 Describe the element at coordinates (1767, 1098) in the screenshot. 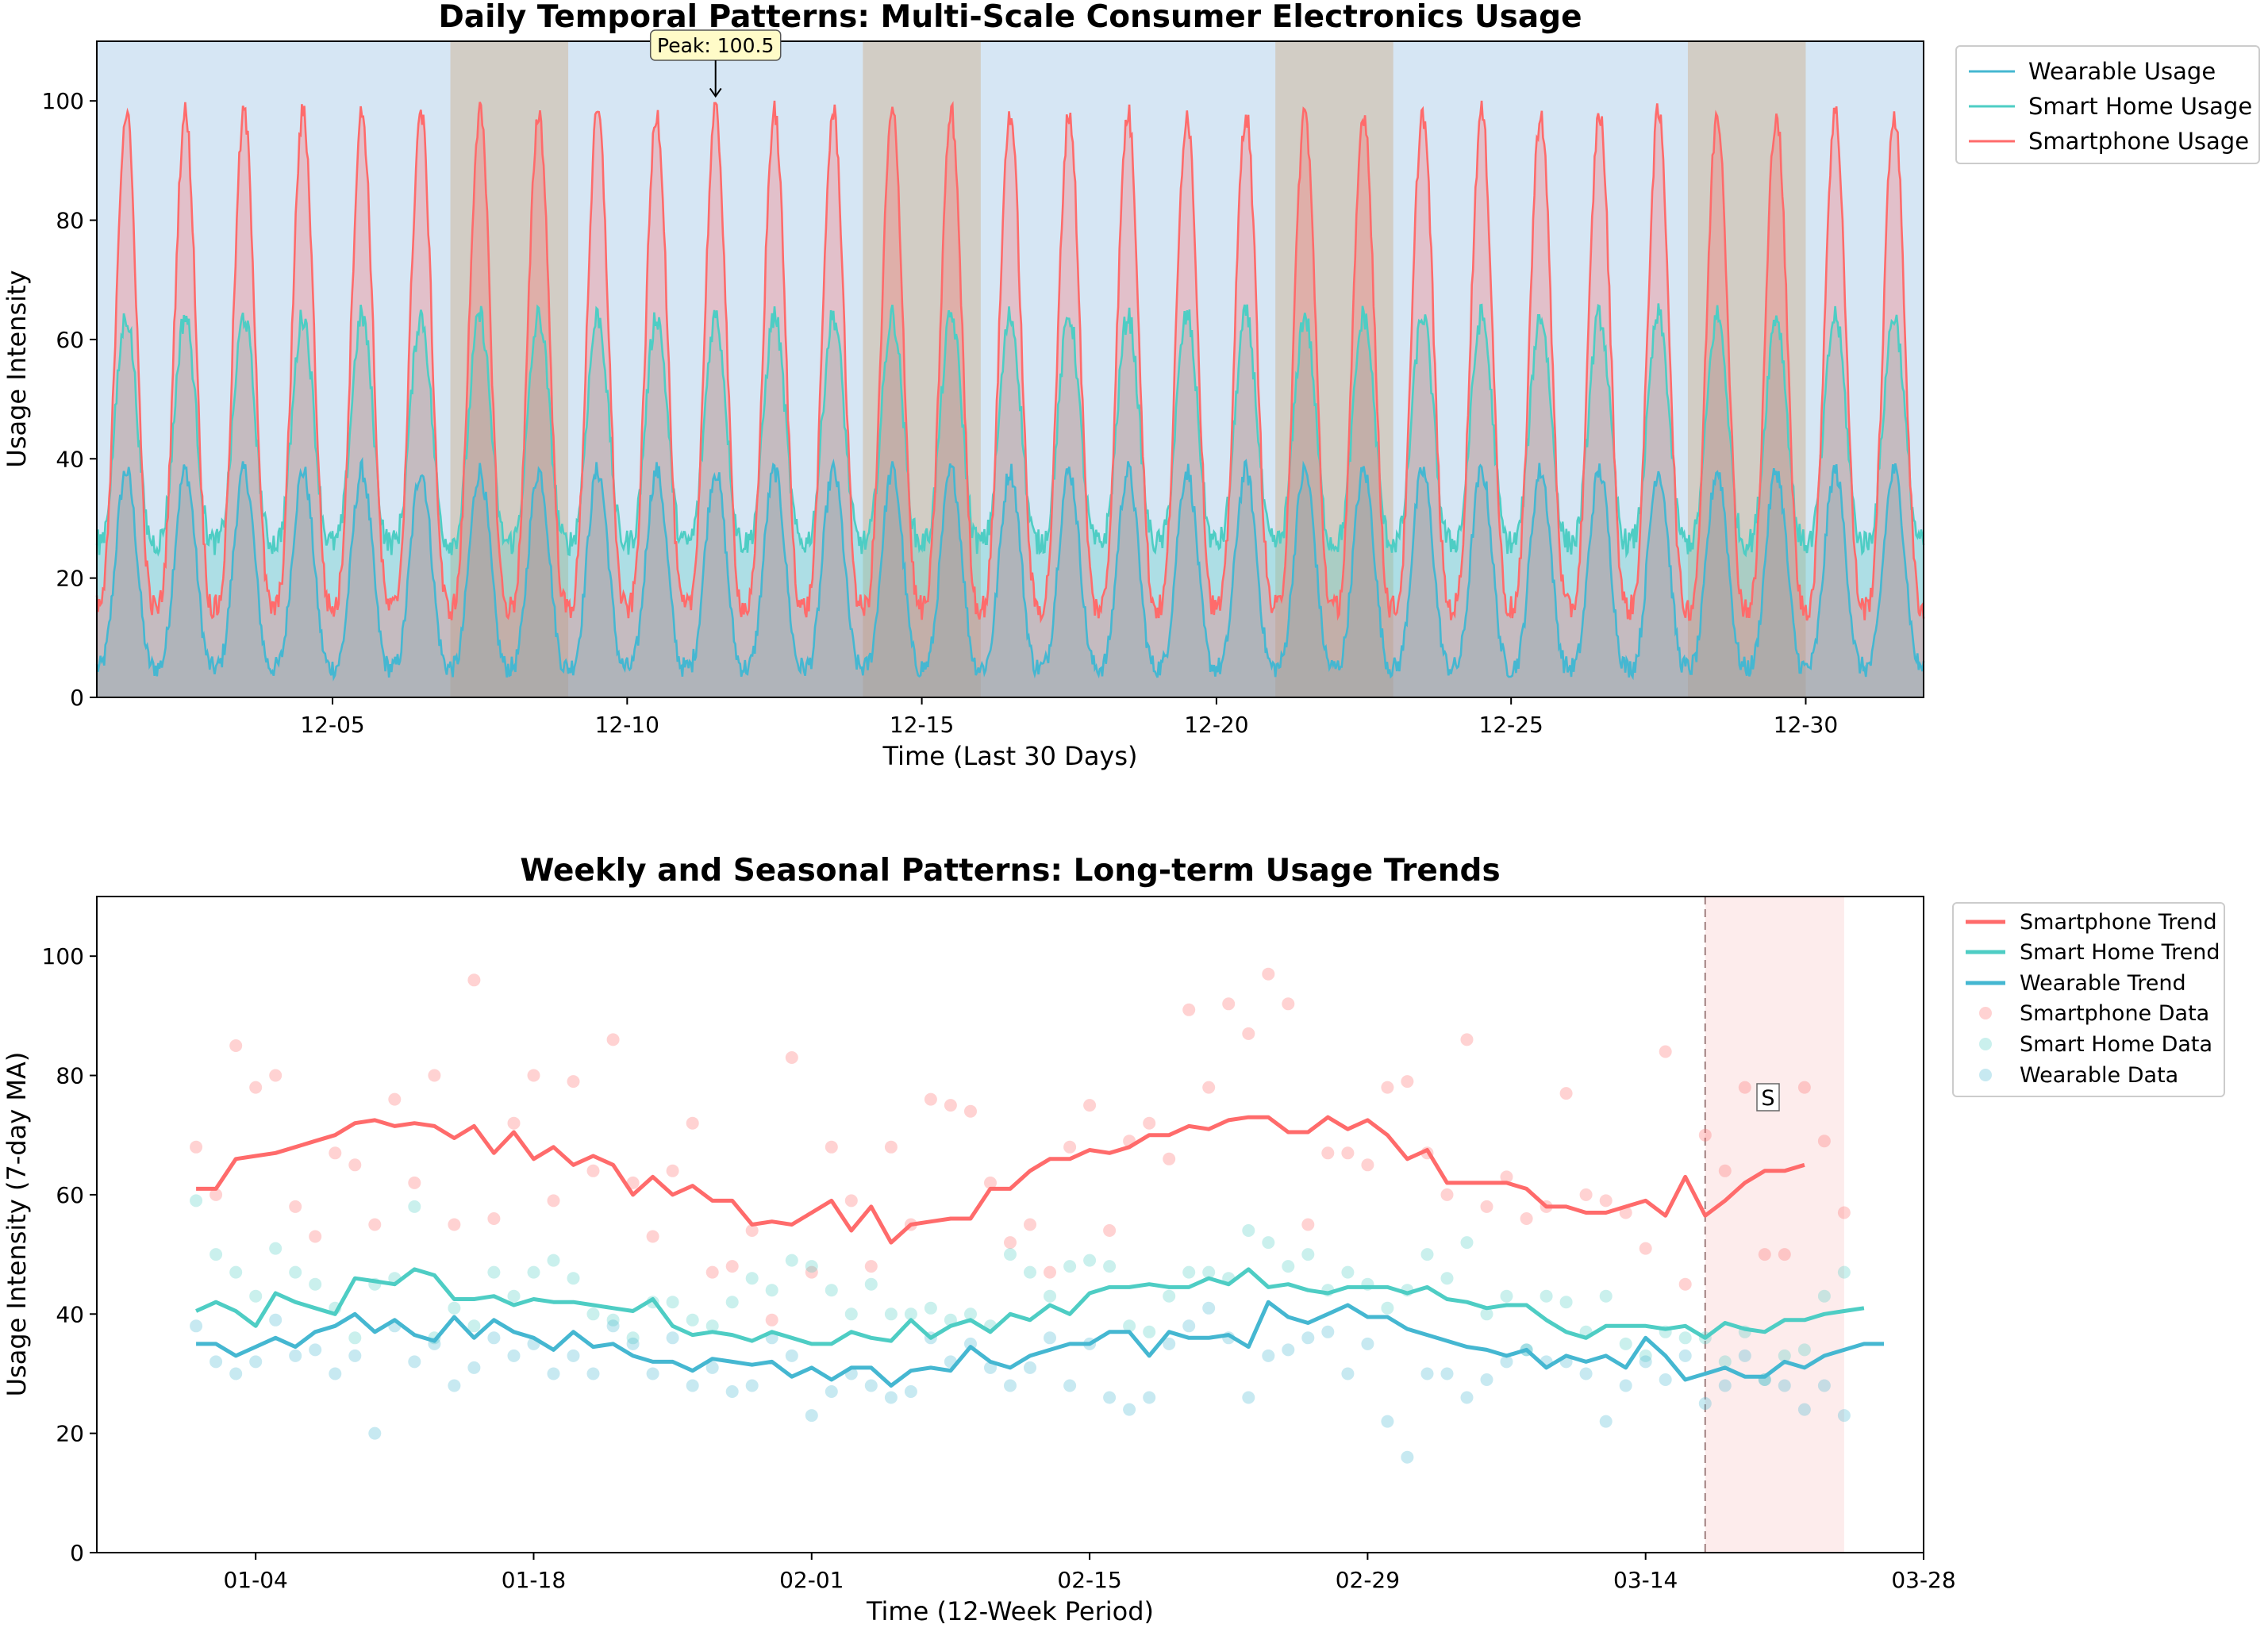

I see `season-marker-text: S` at that location.